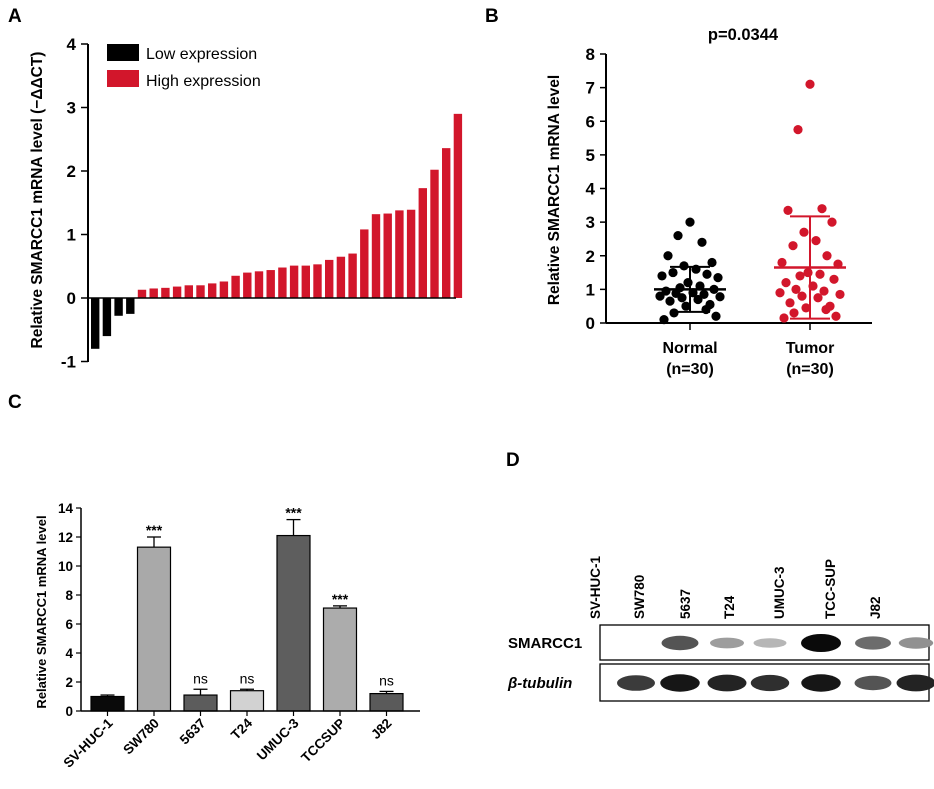  Describe the element at coordinates (539, 683) in the screenshot. I see `blot-row-label-tubulin: β-tubulin` at that location.